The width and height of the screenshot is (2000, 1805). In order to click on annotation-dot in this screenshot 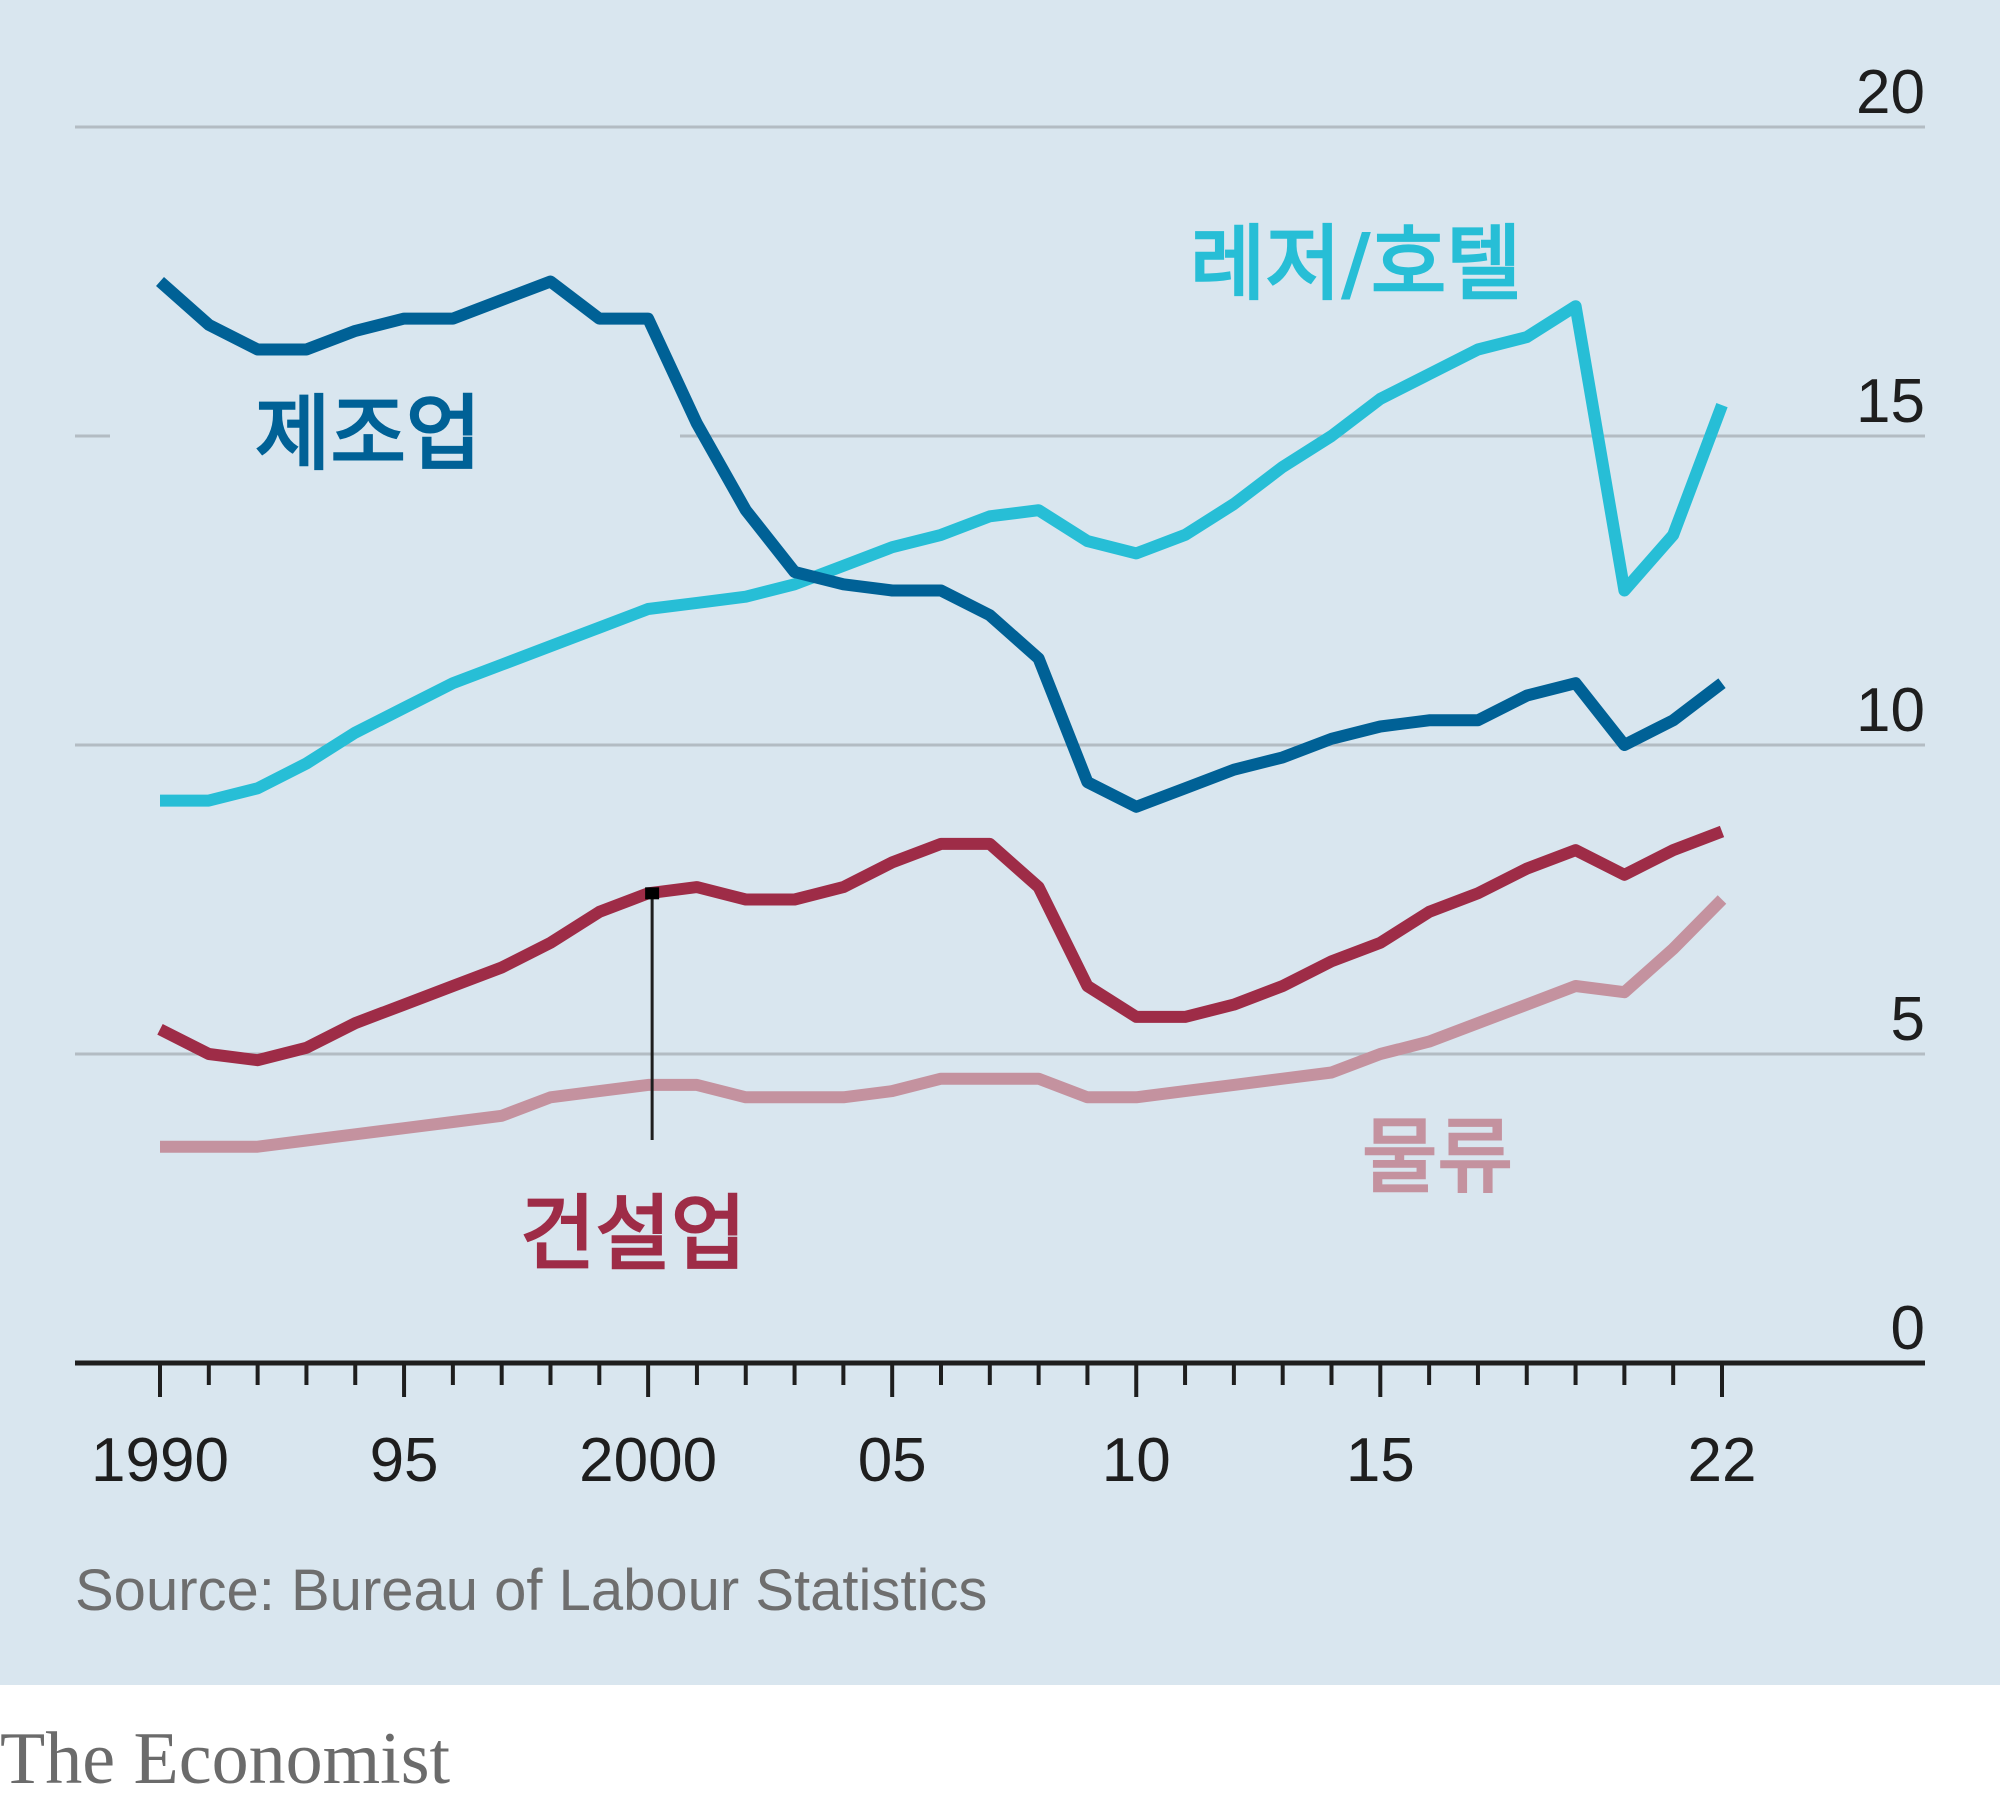, I will do `click(652, 893)`.